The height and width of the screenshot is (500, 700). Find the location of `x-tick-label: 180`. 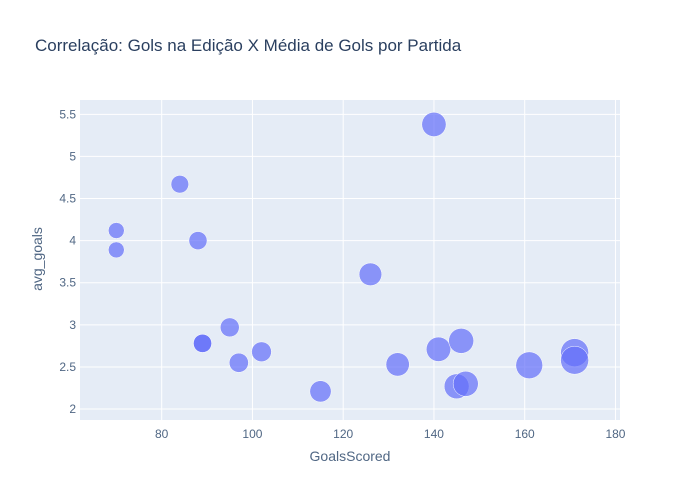

x-tick-label: 180 is located at coordinates (615, 434).